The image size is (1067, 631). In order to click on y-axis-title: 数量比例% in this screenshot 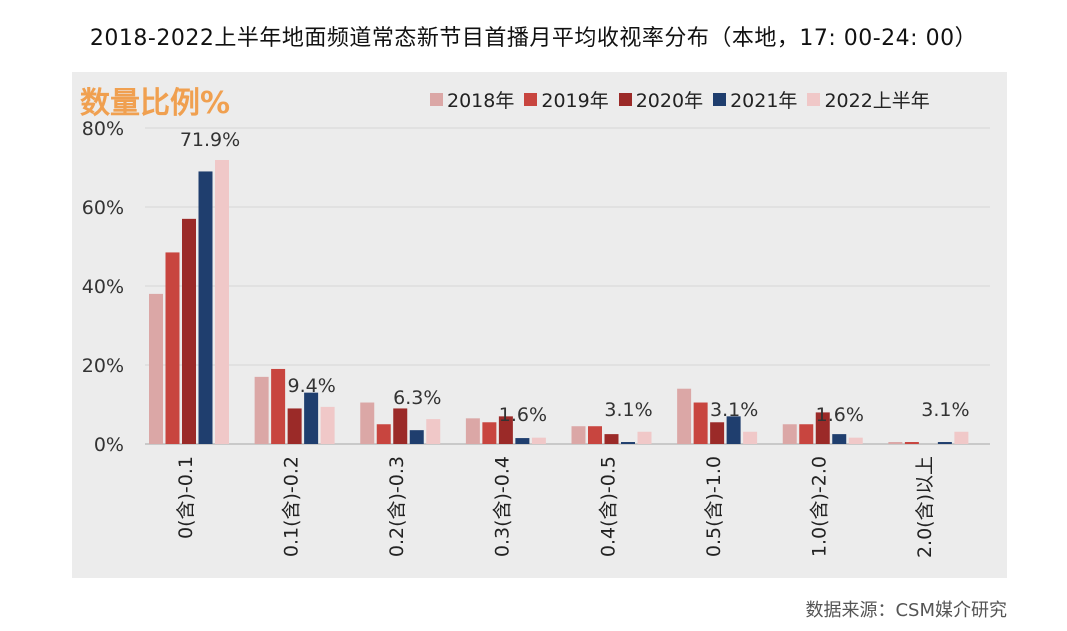, I will do `click(155, 103)`.